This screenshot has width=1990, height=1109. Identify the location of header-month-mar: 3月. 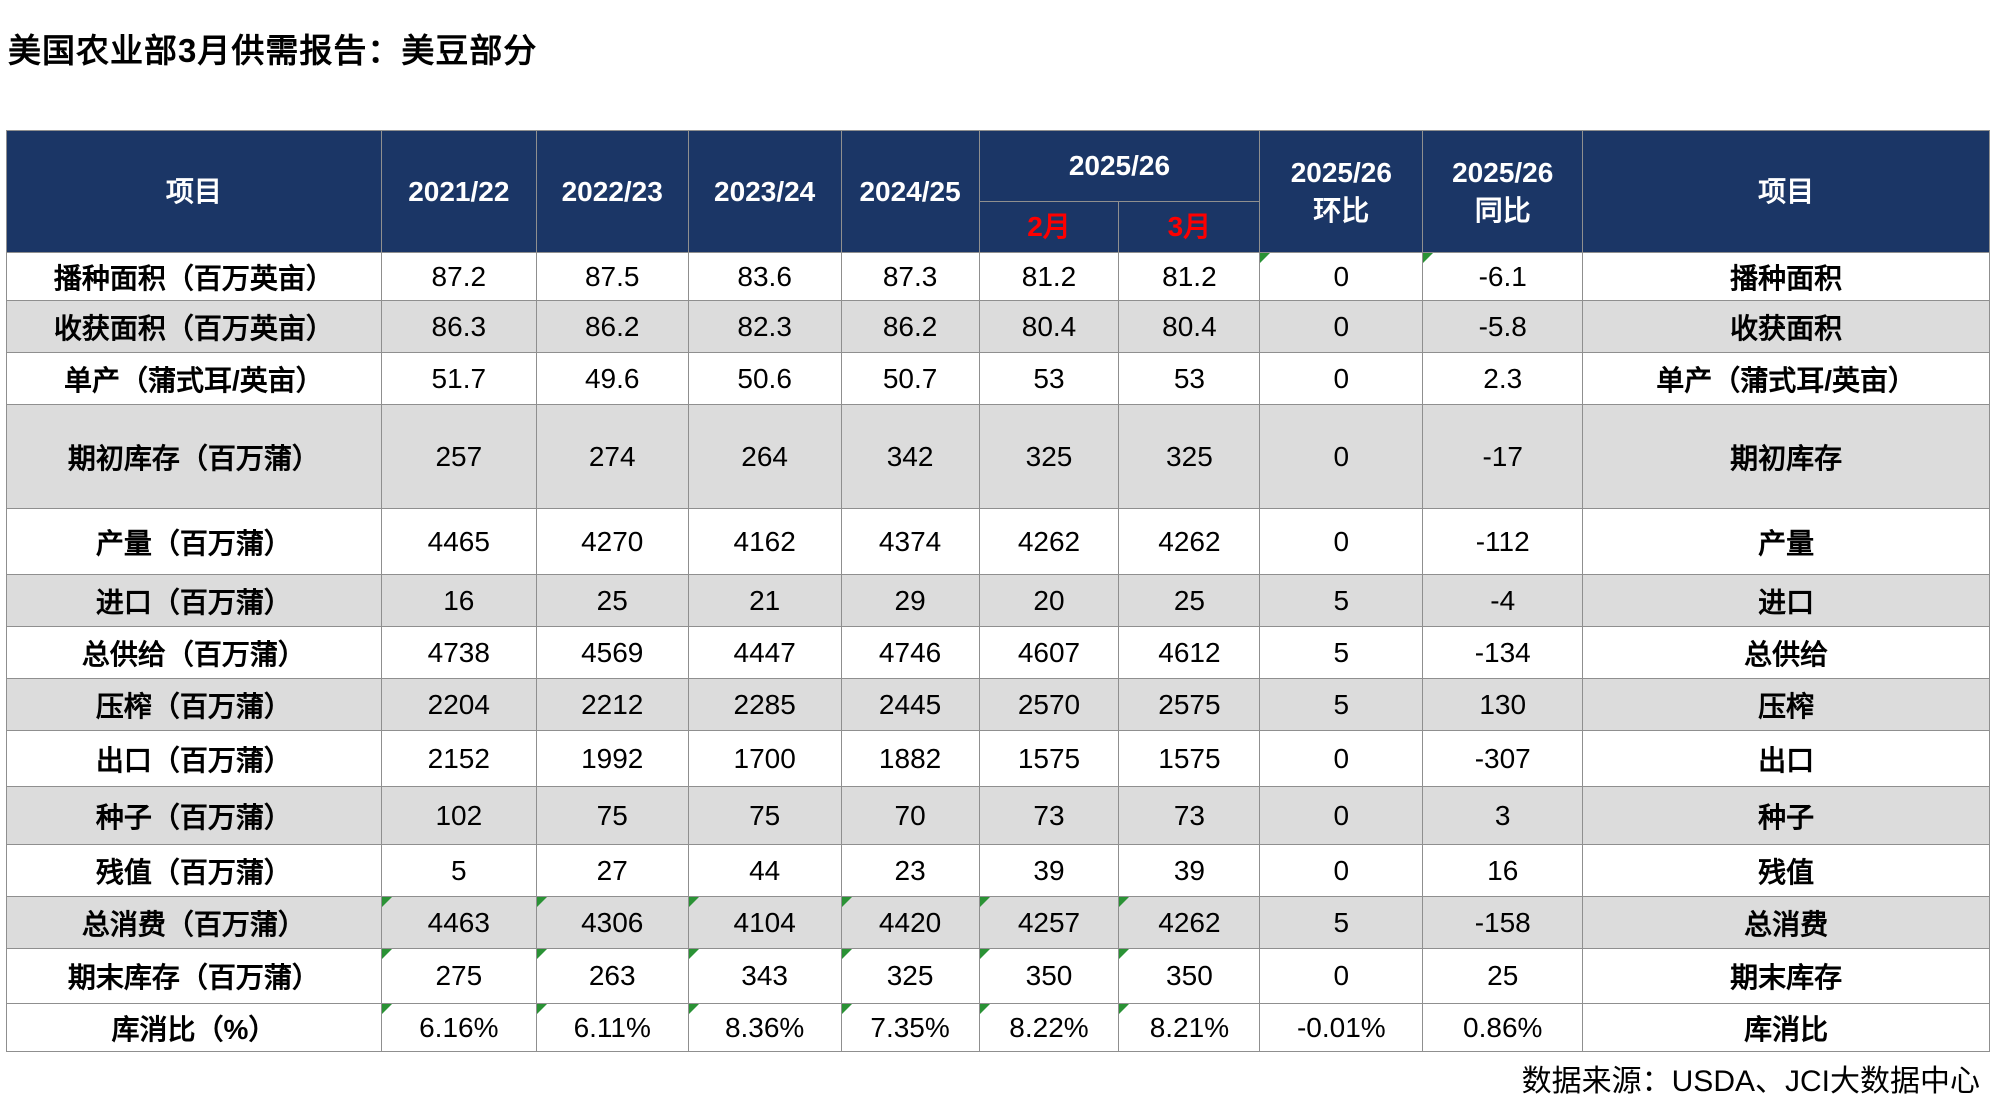
(1189, 227).